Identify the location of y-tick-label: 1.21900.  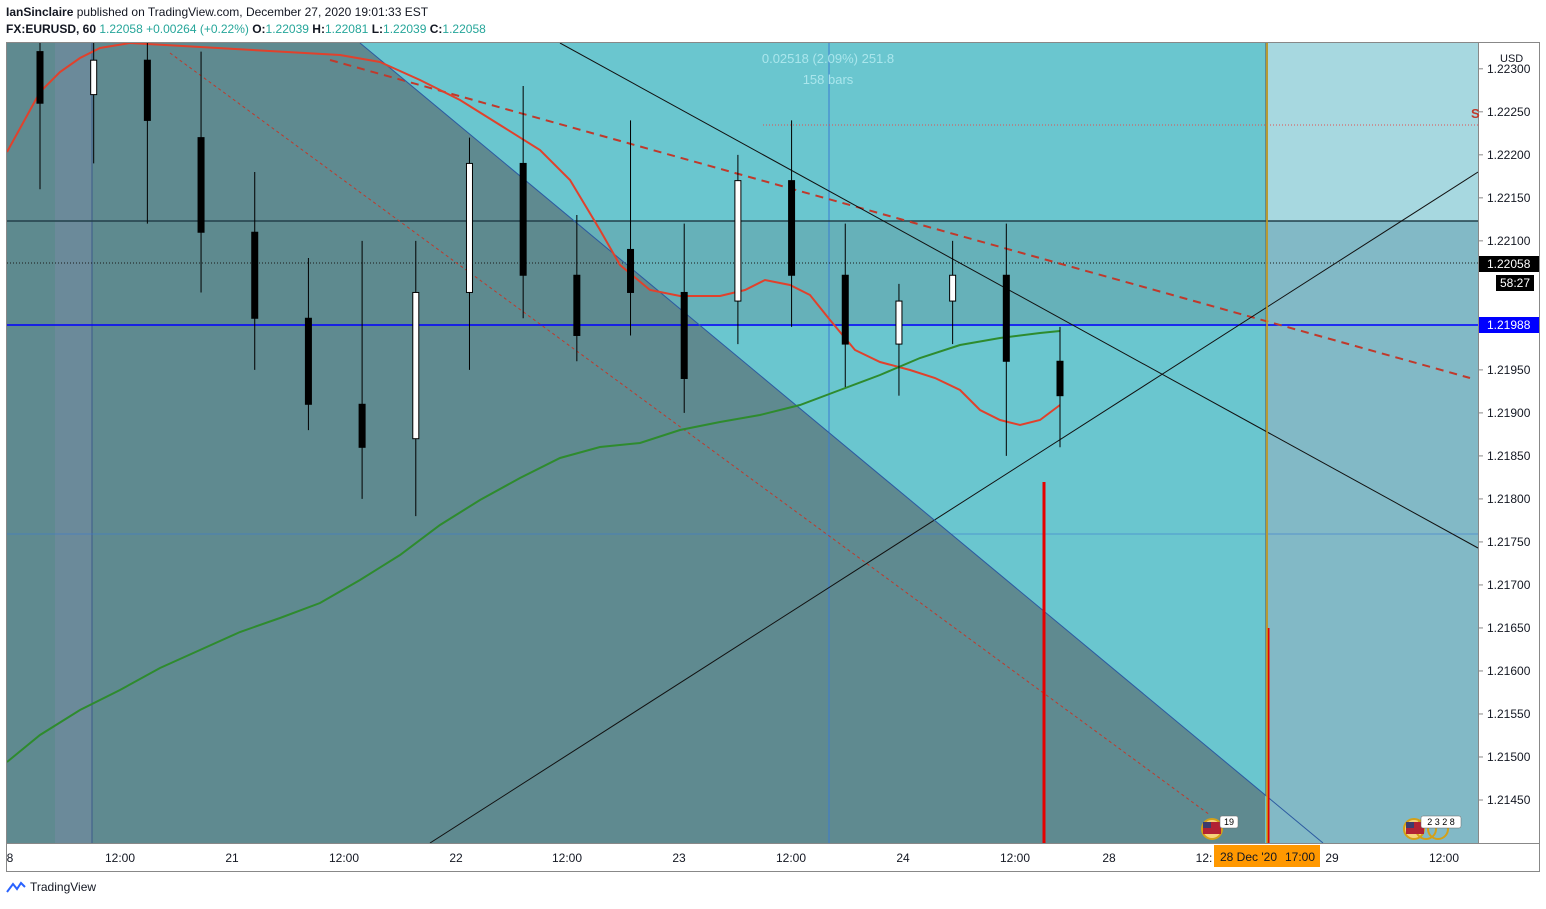
(1509, 413).